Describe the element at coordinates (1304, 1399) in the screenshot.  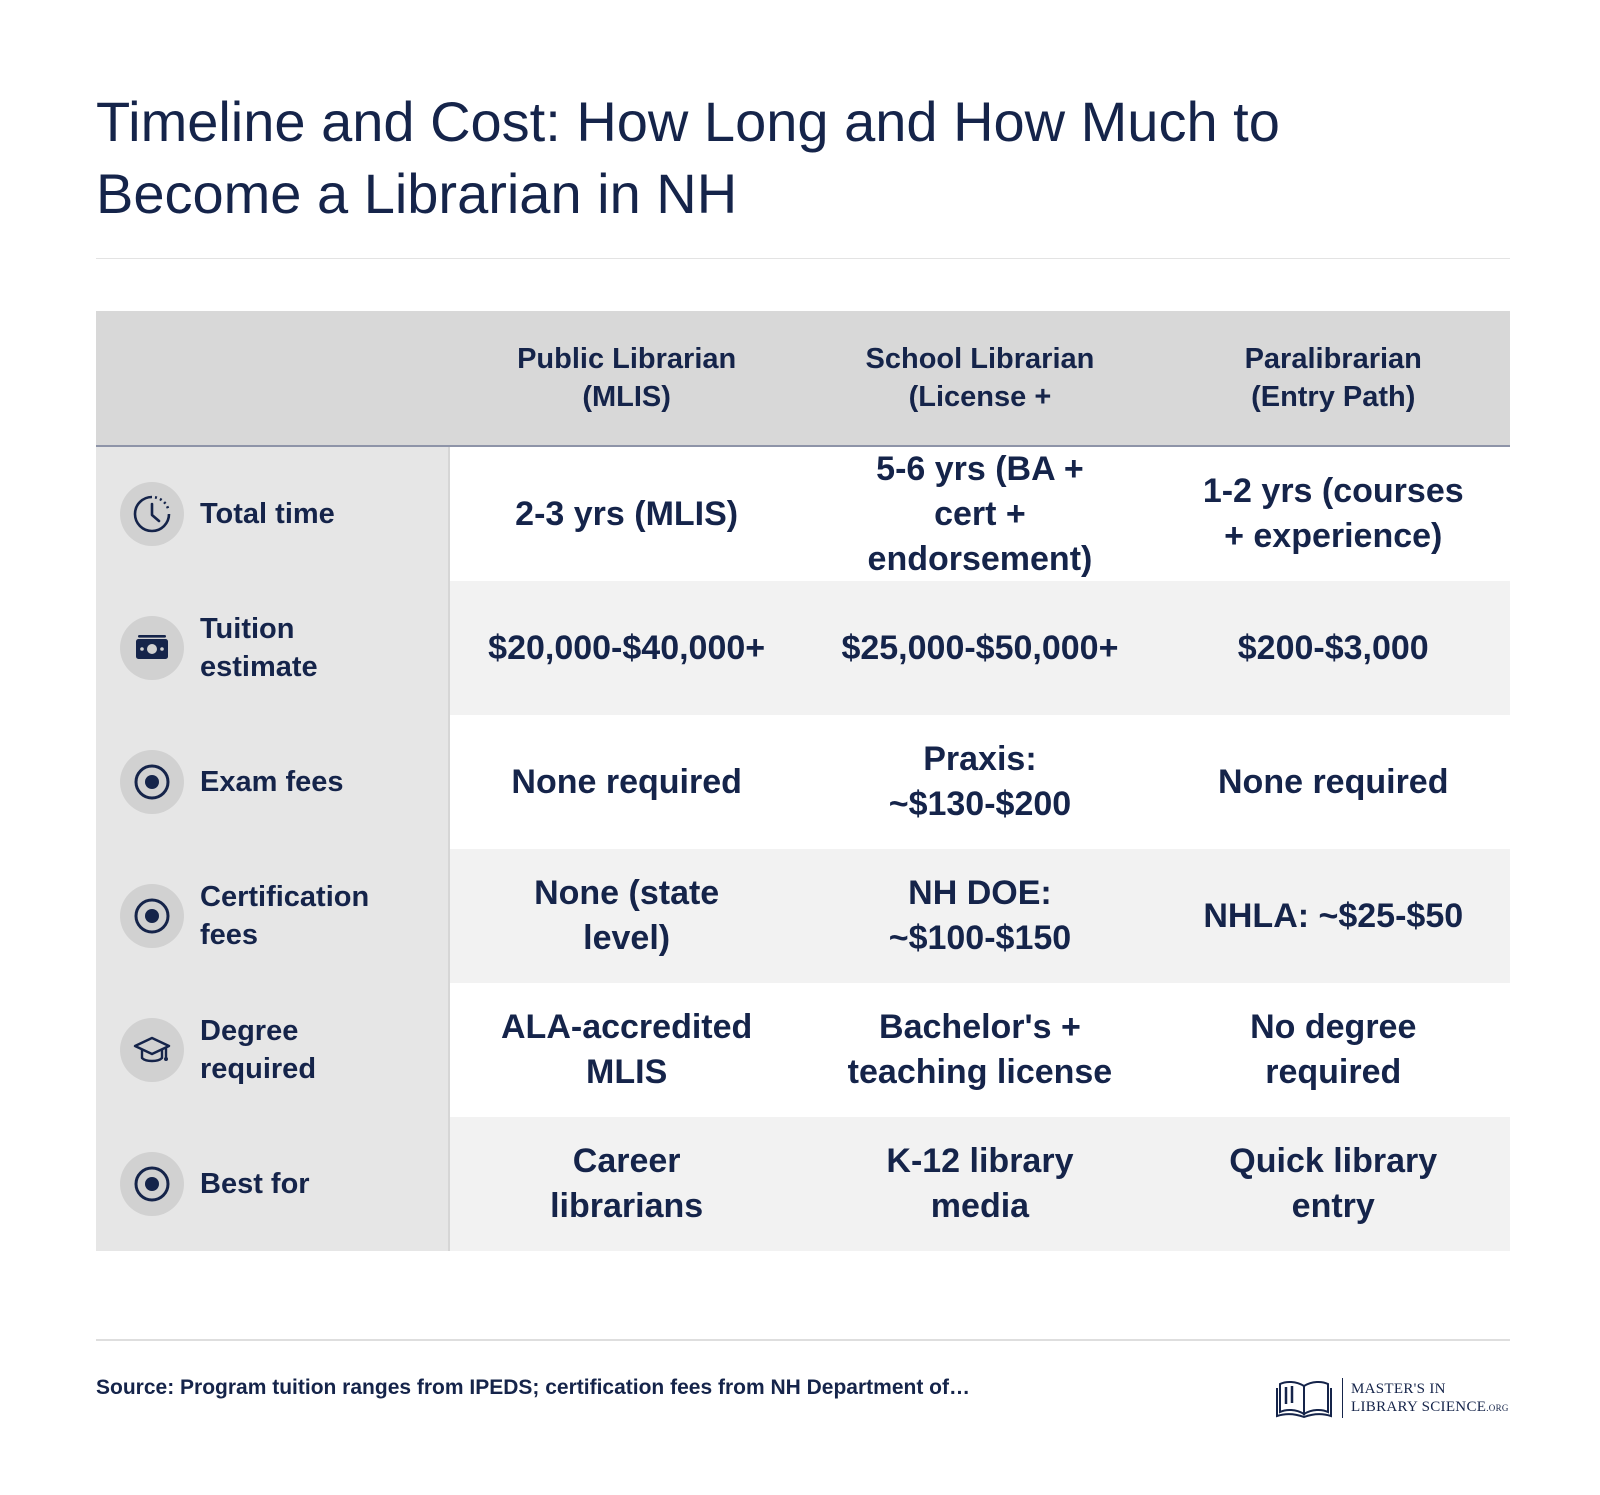
I see `open-book-icon` at that location.